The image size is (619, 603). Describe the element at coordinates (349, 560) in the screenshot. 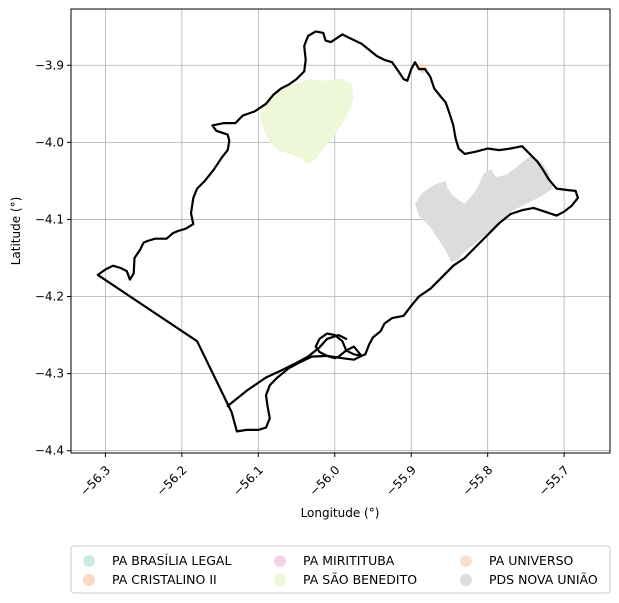

I see `legend-label: PA MIRITITUBA` at that location.